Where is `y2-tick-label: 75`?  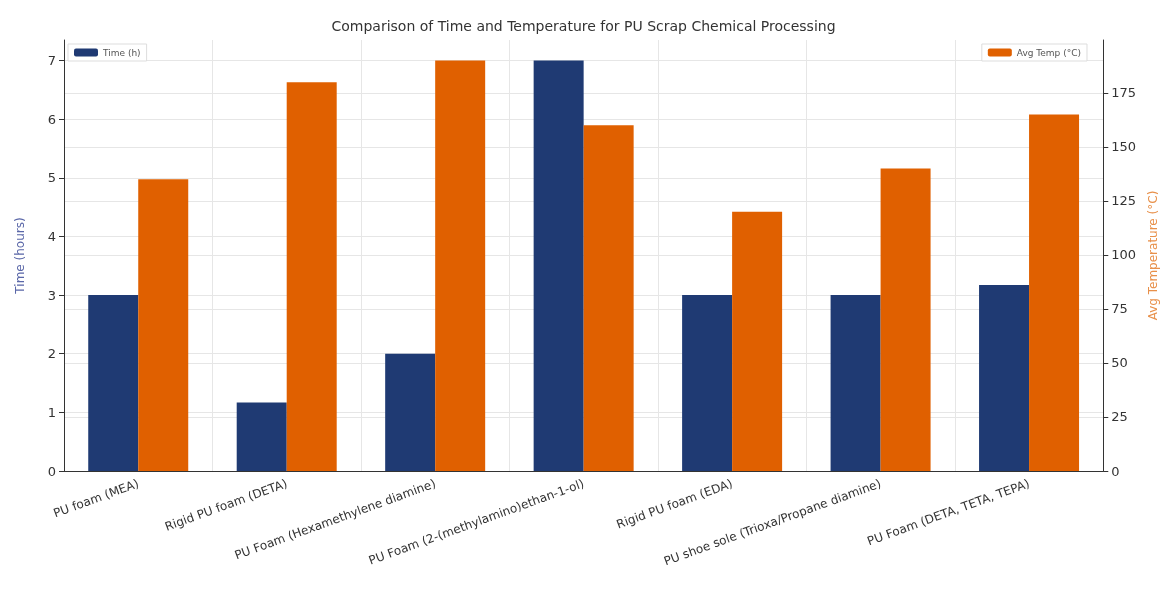 y2-tick-label: 75 is located at coordinates (1119, 309).